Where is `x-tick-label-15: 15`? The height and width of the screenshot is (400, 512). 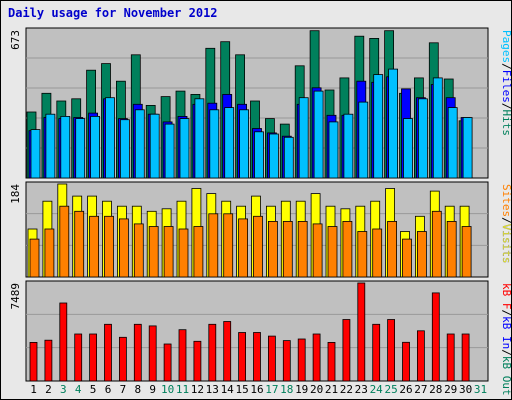
x-tick-label-15: 15 is located at coordinates (241, 389).